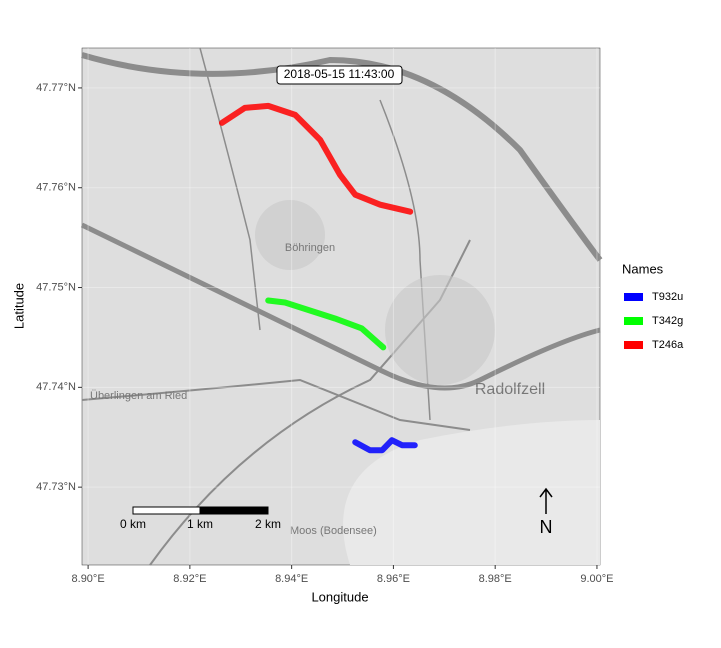  What do you see at coordinates (18, 306) in the screenshot?
I see `y-axis-title: Latitude` at bounding box center [18, 306].